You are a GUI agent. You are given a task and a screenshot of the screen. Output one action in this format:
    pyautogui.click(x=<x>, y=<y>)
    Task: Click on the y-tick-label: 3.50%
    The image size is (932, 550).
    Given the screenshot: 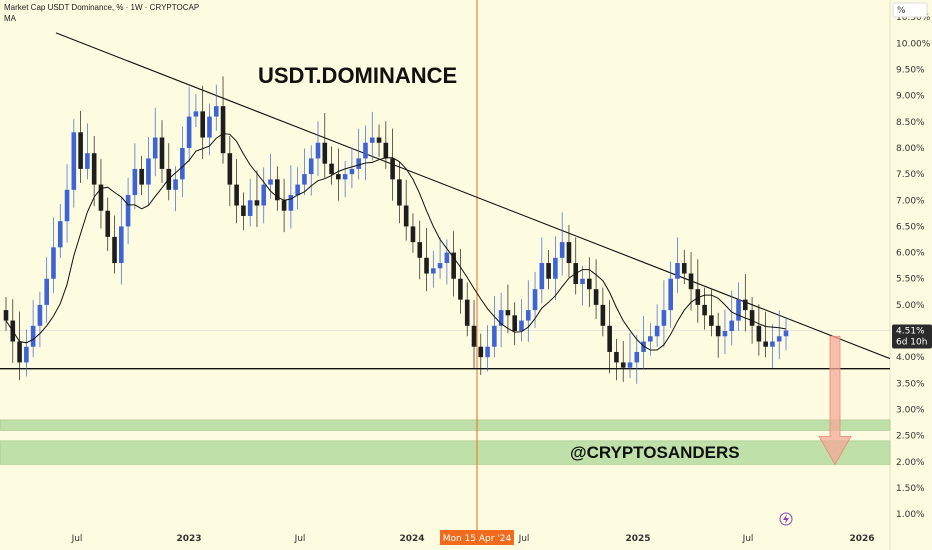 What is the action you would take?
    pyautogui.click(x=910, y=384)
    